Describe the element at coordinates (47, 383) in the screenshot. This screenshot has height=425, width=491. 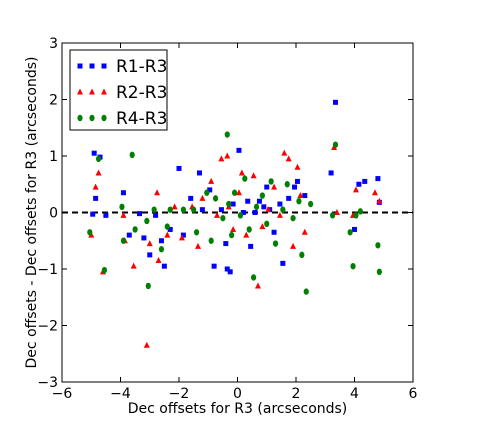
I see `y-tick-label: −3` at that location.